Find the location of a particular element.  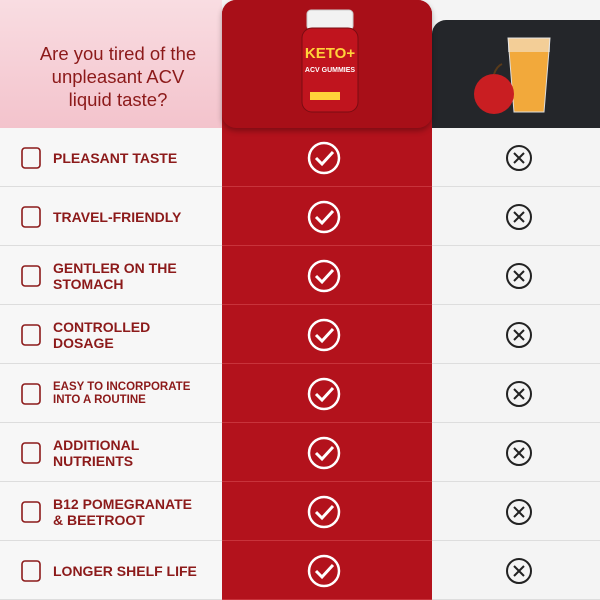

feature-row: TRAVEL-FRIENDLY is located at coordinates (300, 216).